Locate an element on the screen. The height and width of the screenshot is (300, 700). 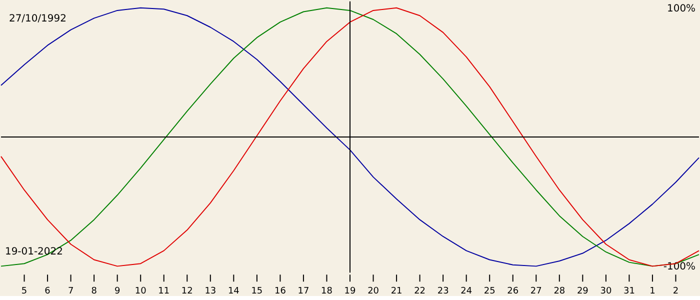
x-tick-label: 31 is located at coordinates (629, 291).